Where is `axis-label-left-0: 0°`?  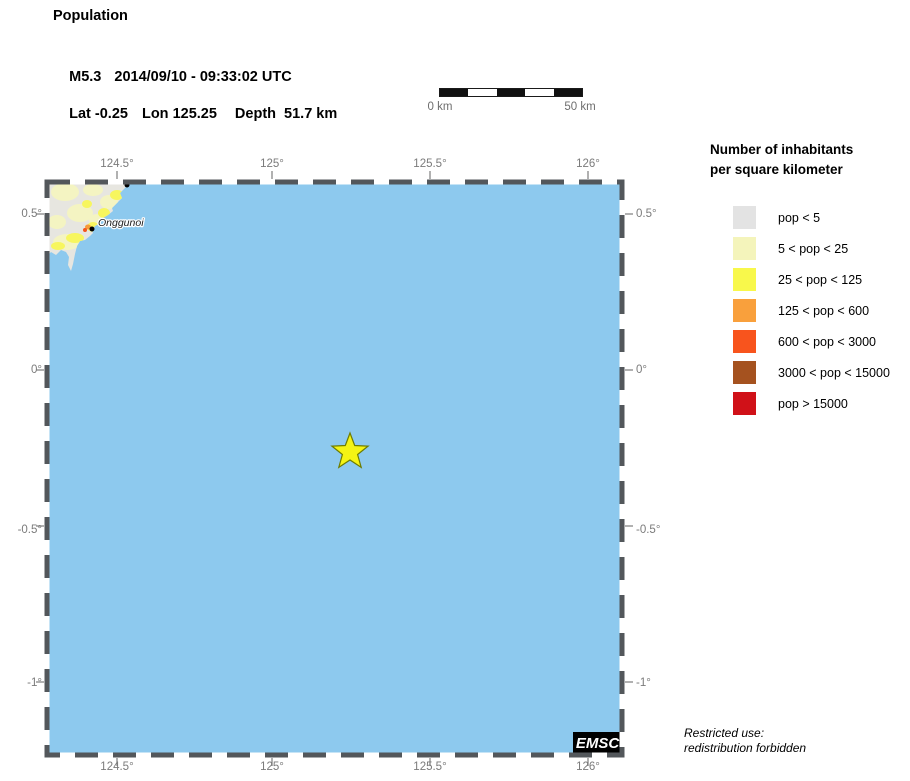
axis-label-left-0: 0° is located at coordinates (36, 370).